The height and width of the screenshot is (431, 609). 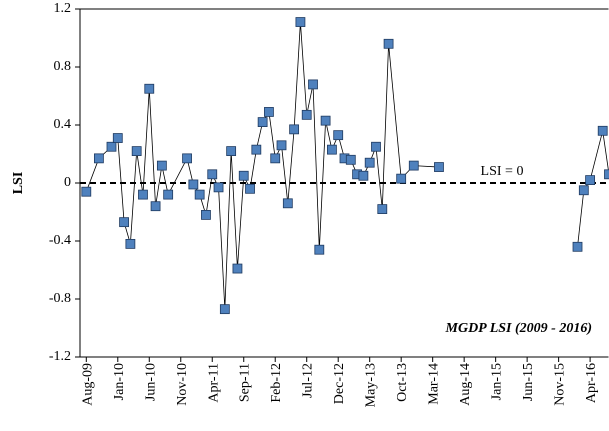 What do you see at coordinates (497, 381) in the screenshot?
I see `x-tick-label: Jan-15` at bounding box center [497, 381].